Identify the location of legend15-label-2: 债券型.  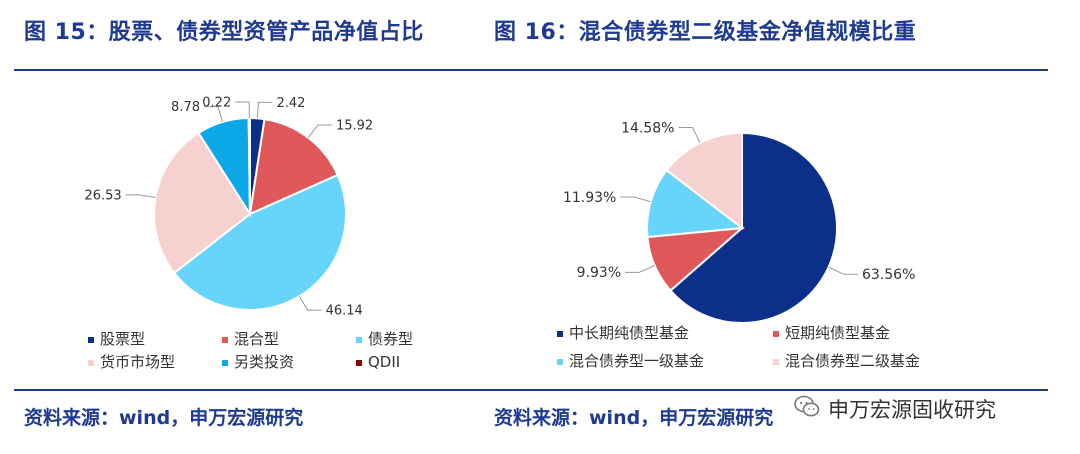
(390, 339).